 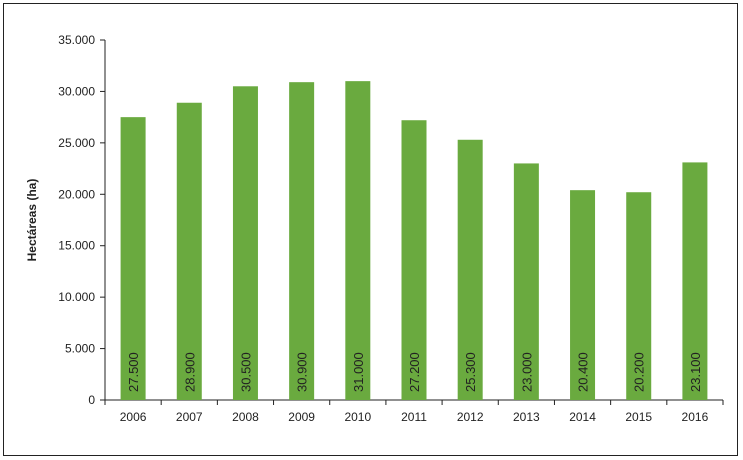 I want to click on data-label: 30.900, so click(x=302, y=372).